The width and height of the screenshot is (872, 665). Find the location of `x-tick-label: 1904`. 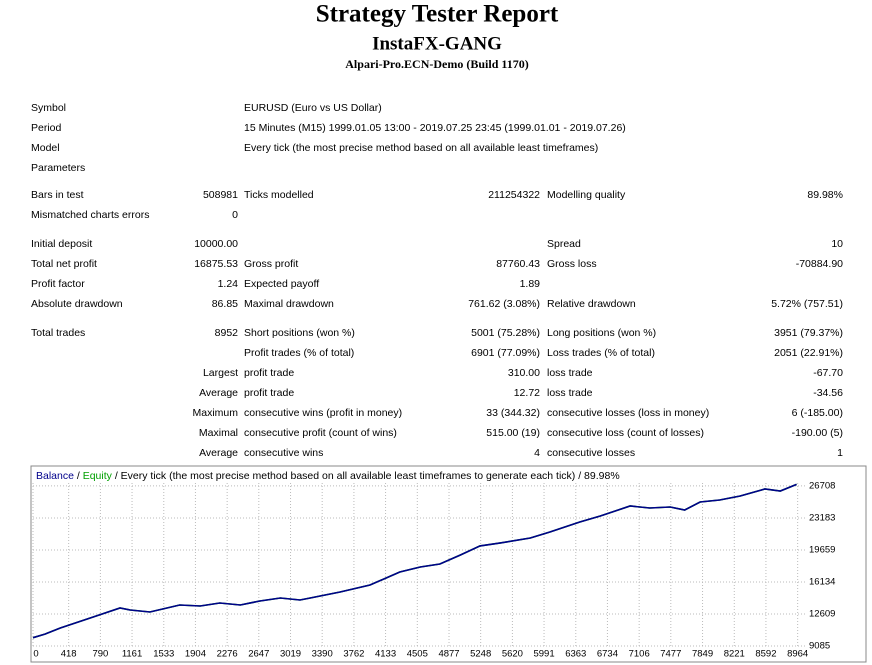

x-tick-label: 1904 is located at coordinates (195, 654).